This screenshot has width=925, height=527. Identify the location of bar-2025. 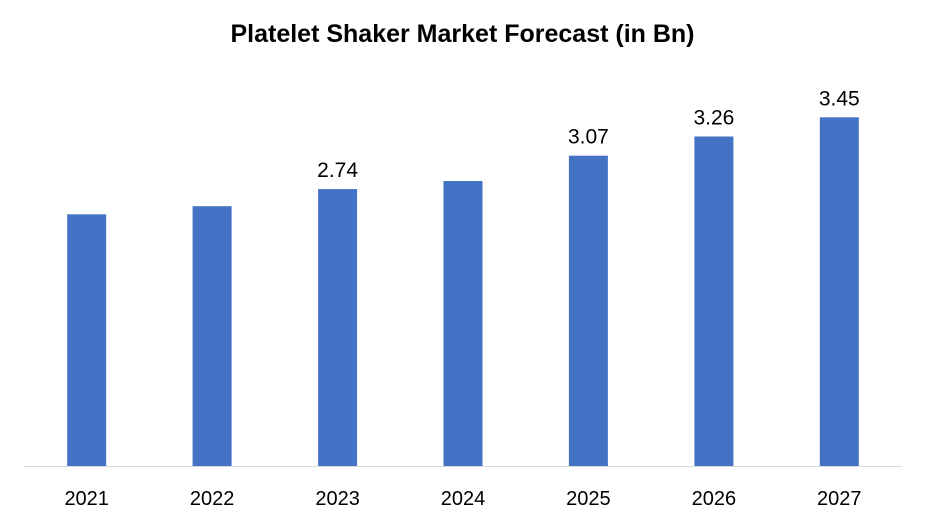
(588, 310).